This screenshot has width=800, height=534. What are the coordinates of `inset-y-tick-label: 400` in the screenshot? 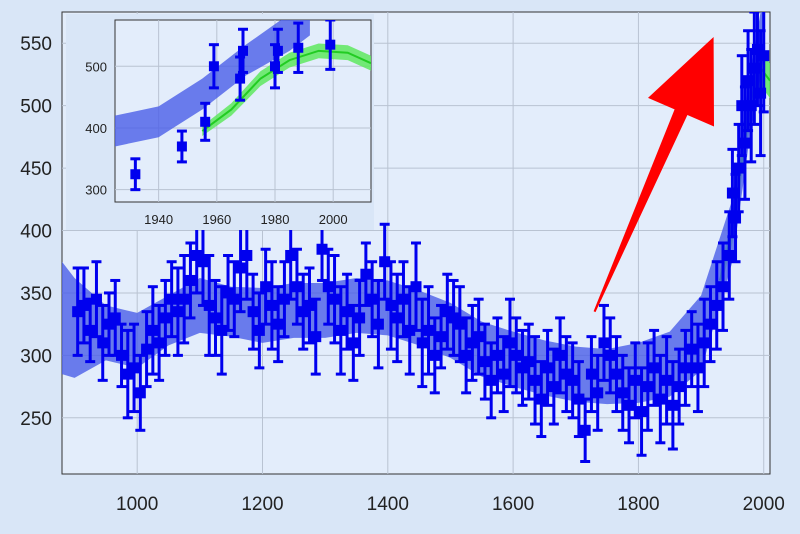 It's located at (96, 128).